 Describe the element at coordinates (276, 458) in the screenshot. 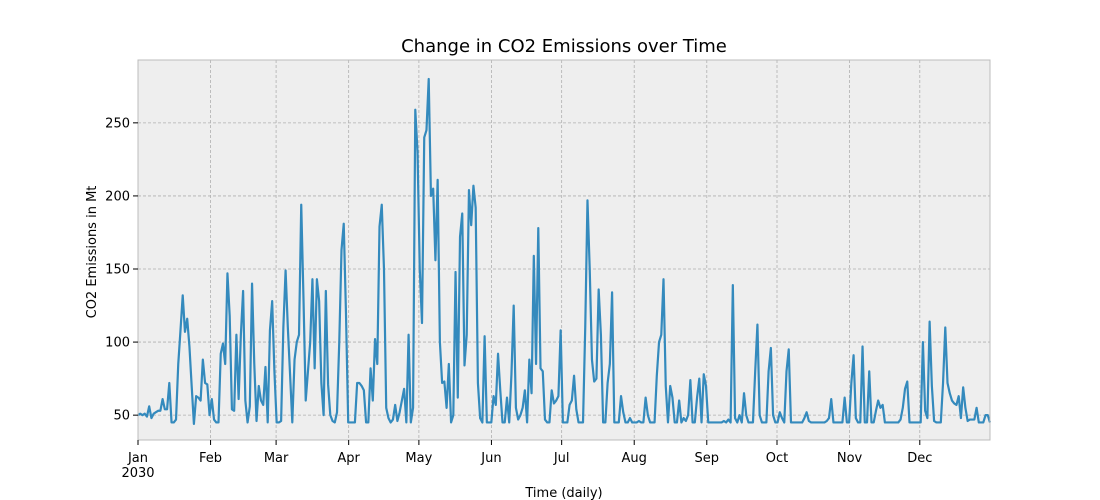

I see `x-tick-label: Mar` at that location.